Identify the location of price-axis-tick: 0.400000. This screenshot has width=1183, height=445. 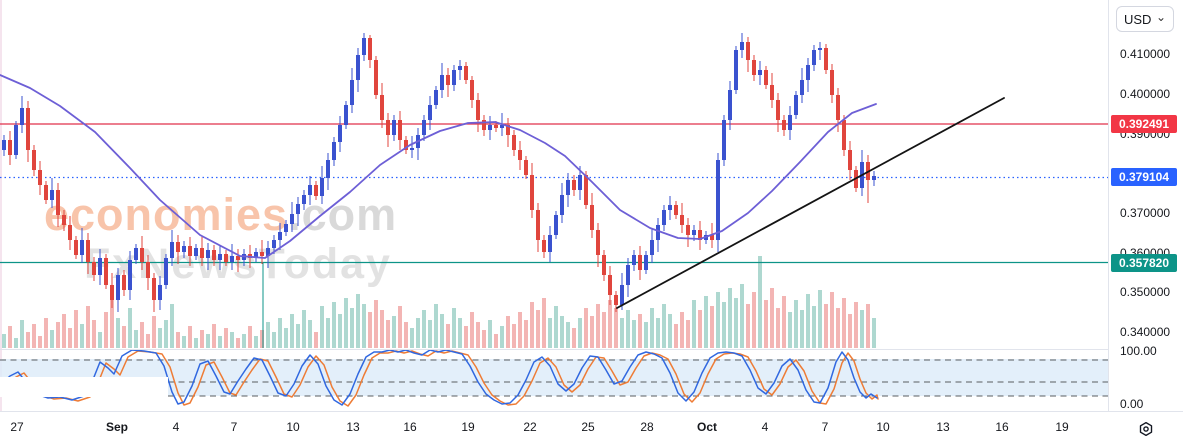
(1145, 94).